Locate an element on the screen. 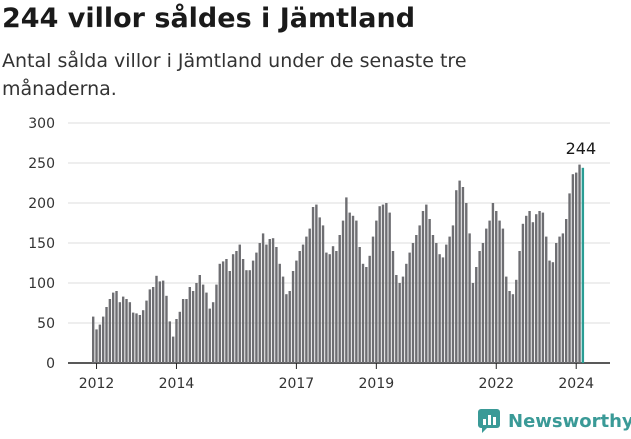 This screenshot has width=631, height=439. y-tick-label: 200 is located at coordinates (41, 204).